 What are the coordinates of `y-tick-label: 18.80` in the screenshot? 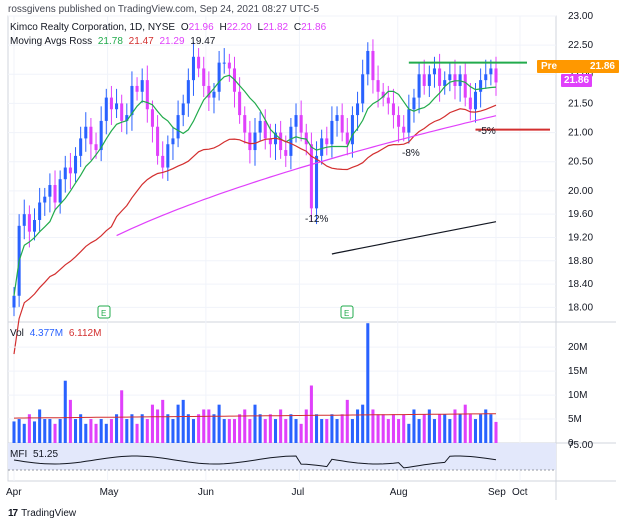 It's located at (580, 261).